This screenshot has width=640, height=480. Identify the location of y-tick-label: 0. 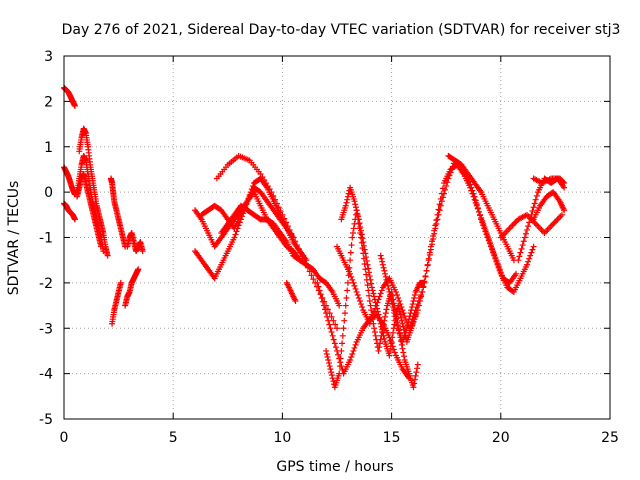
(48, 193).